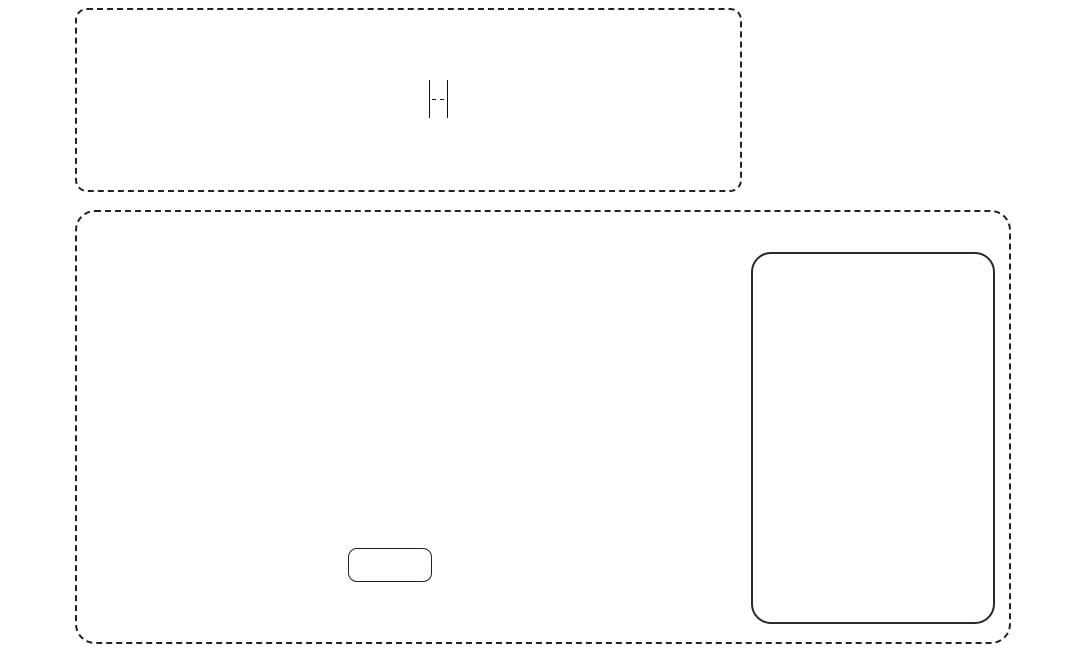 Image resolution: width=1080 pixels, height=656 pixels. What do you see at coordinates (873, 438) in the screenshot?
I see `model-prediction-box` at bounding box center [873, 438].